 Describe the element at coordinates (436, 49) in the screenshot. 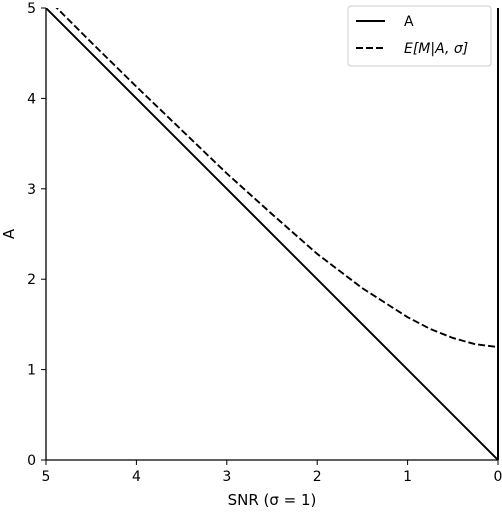

I see `legend-label: E[M|A, σ]` at that location.